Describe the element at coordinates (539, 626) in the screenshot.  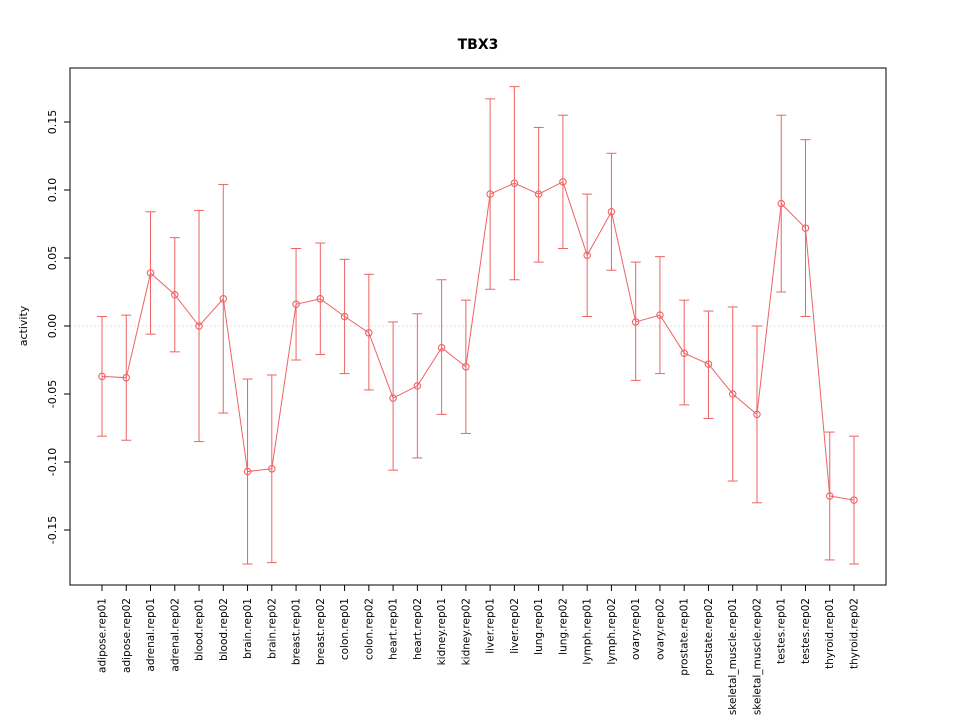
I see `x-tick-label: lung.rep01` at that location.